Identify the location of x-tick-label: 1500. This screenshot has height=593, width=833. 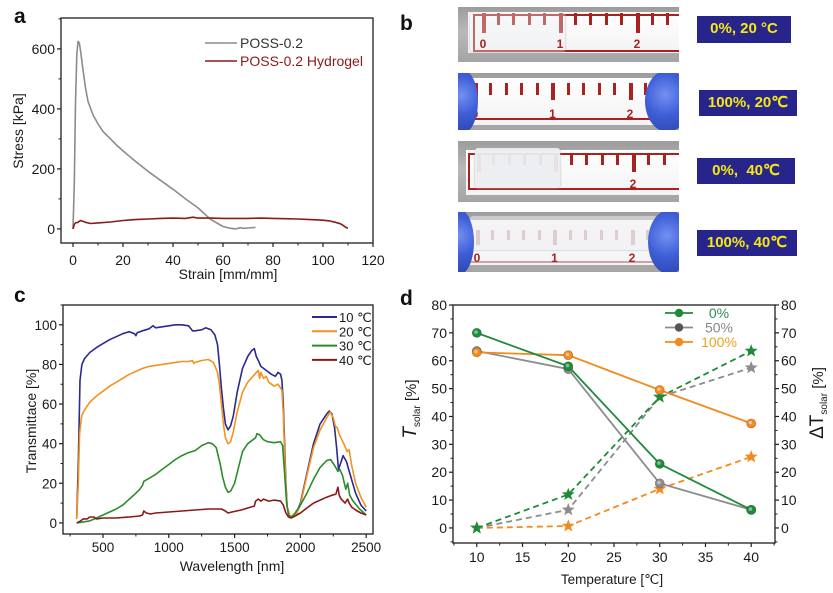
(235, 547).